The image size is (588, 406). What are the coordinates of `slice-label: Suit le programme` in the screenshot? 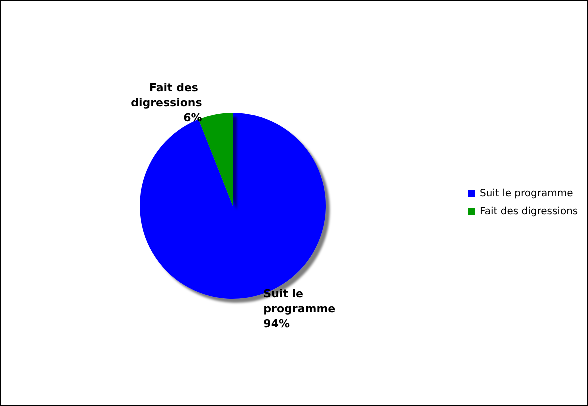 It's located at (300, 302).